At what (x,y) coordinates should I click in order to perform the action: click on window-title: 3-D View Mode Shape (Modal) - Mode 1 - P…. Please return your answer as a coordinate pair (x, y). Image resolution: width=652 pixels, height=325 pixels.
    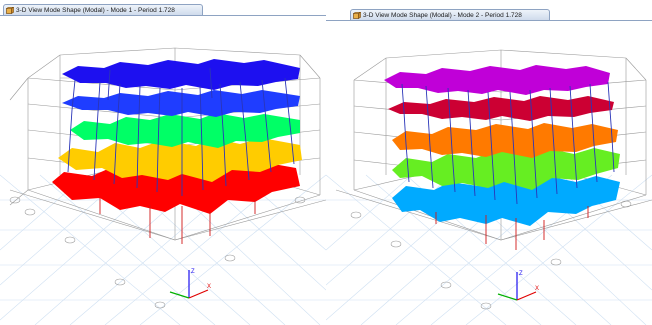
    Looking at the image, I should click on (95, 10).